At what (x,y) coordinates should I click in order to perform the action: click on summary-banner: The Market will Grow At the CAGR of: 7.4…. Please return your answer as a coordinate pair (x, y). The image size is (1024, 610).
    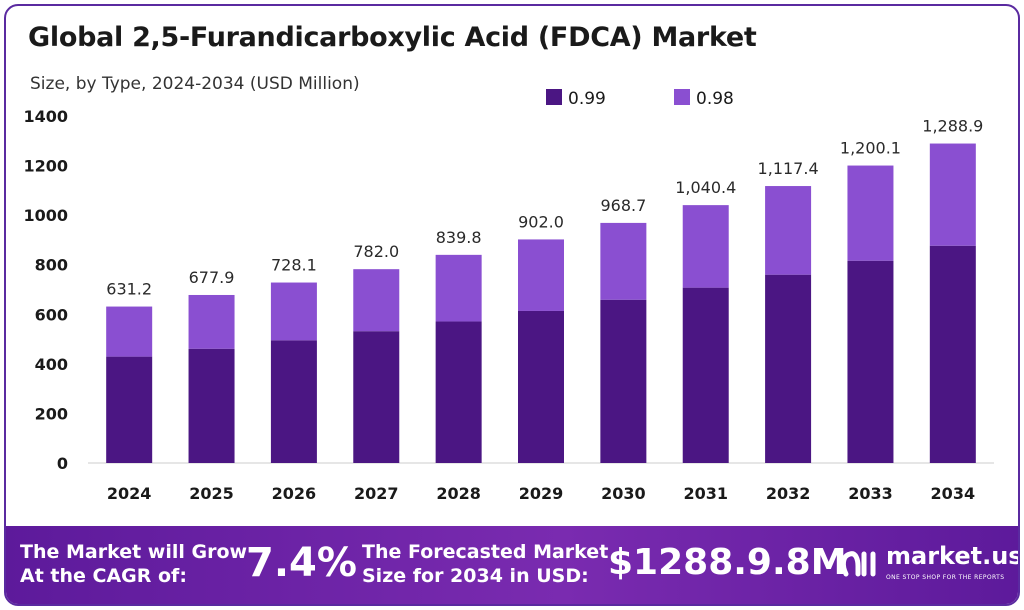
    Looking at the image, I should click on (512, 565).